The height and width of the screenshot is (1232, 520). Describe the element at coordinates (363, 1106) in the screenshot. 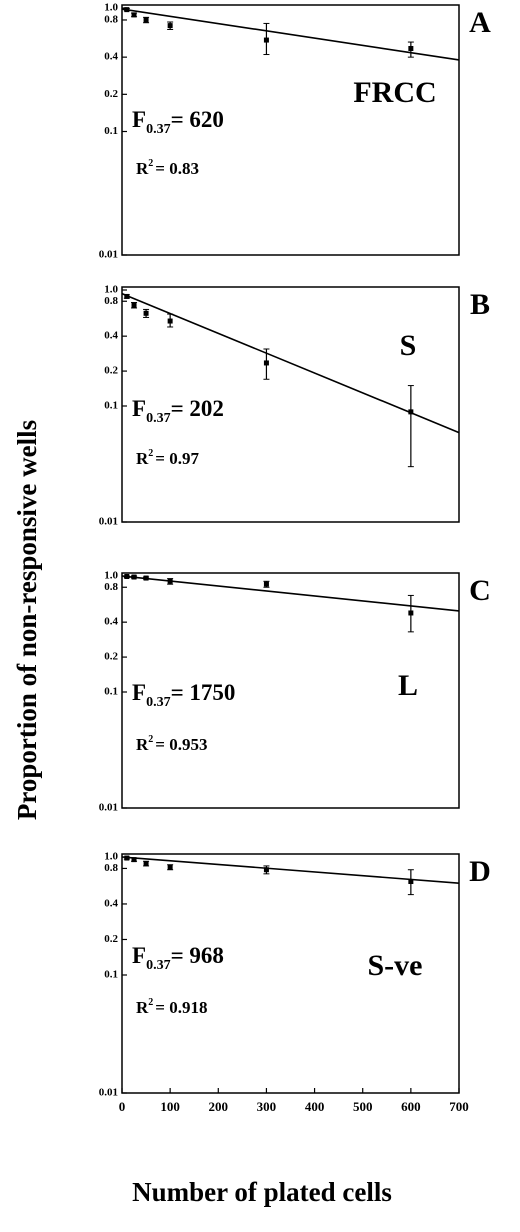

I see `x-tick-label: 500` at that location.